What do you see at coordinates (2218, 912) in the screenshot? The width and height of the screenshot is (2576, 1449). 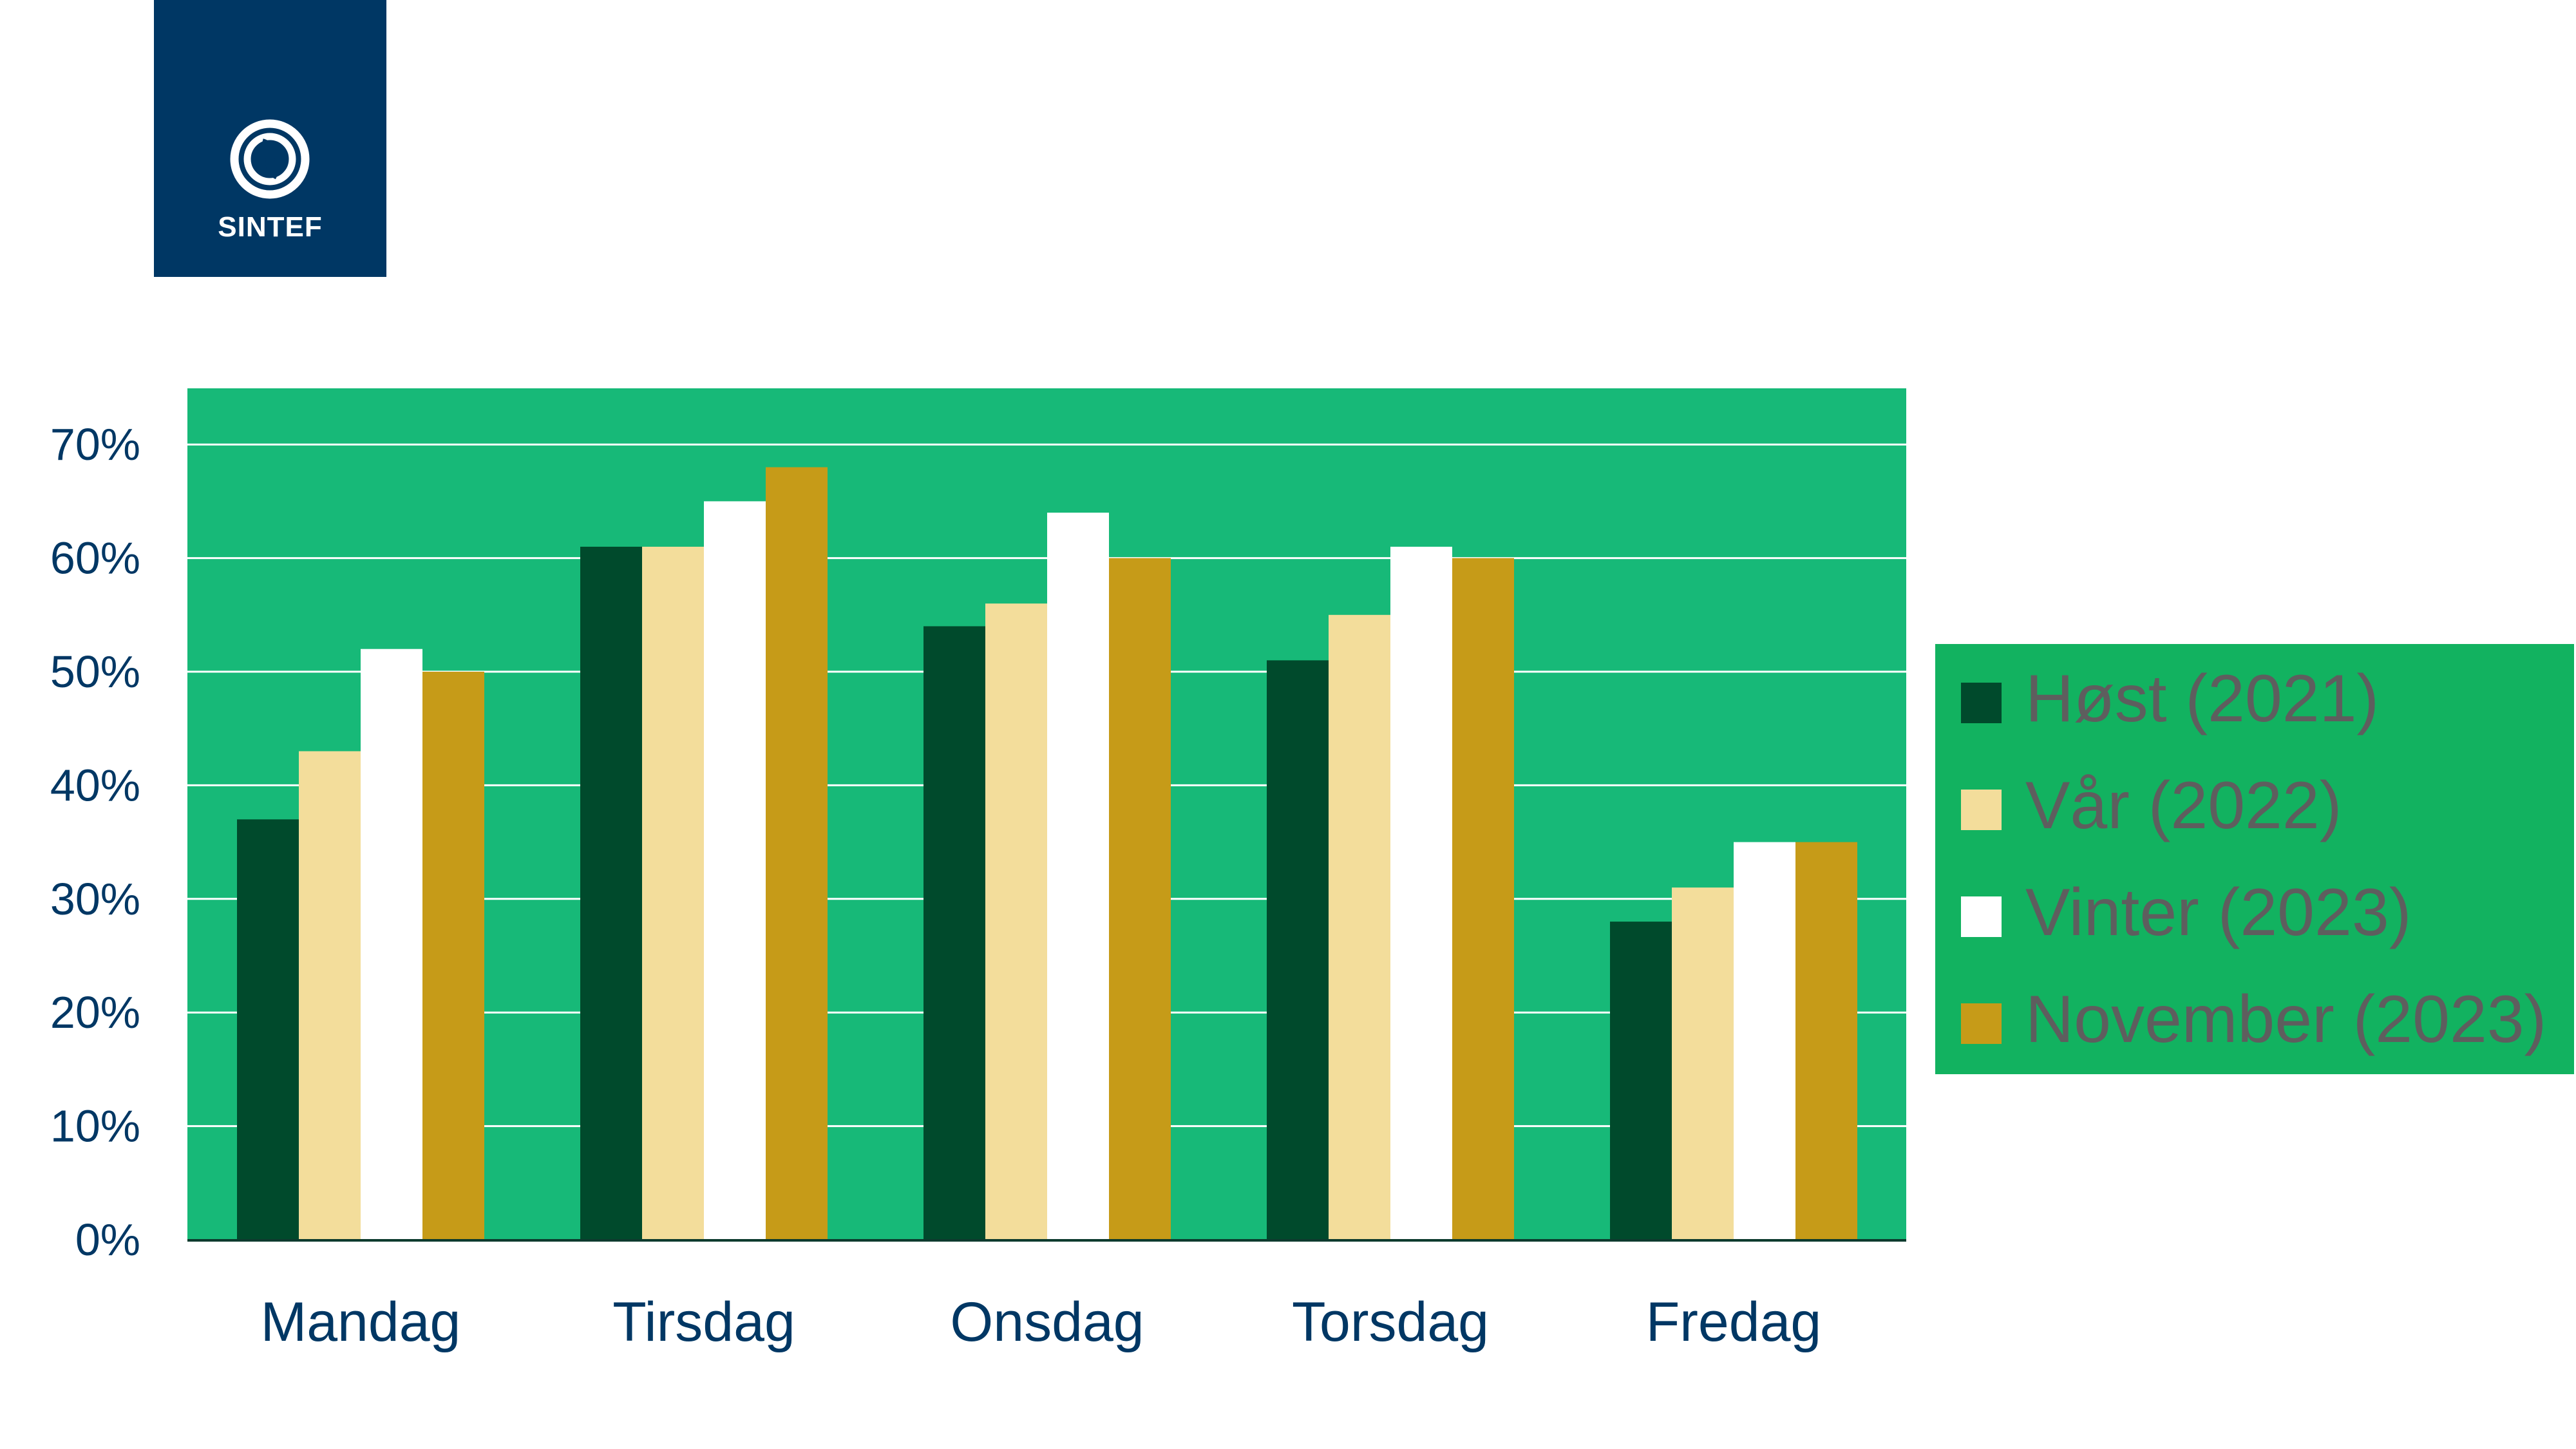 I see `legend-label: Vinter (2023)` at bounding box center [2218, 912].